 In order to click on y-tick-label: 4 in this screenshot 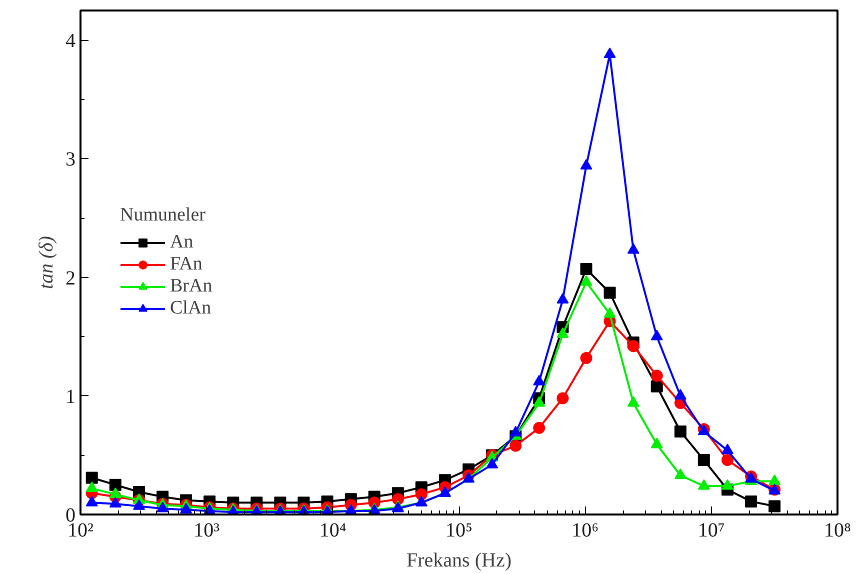, I will do `click(71, 41)`.